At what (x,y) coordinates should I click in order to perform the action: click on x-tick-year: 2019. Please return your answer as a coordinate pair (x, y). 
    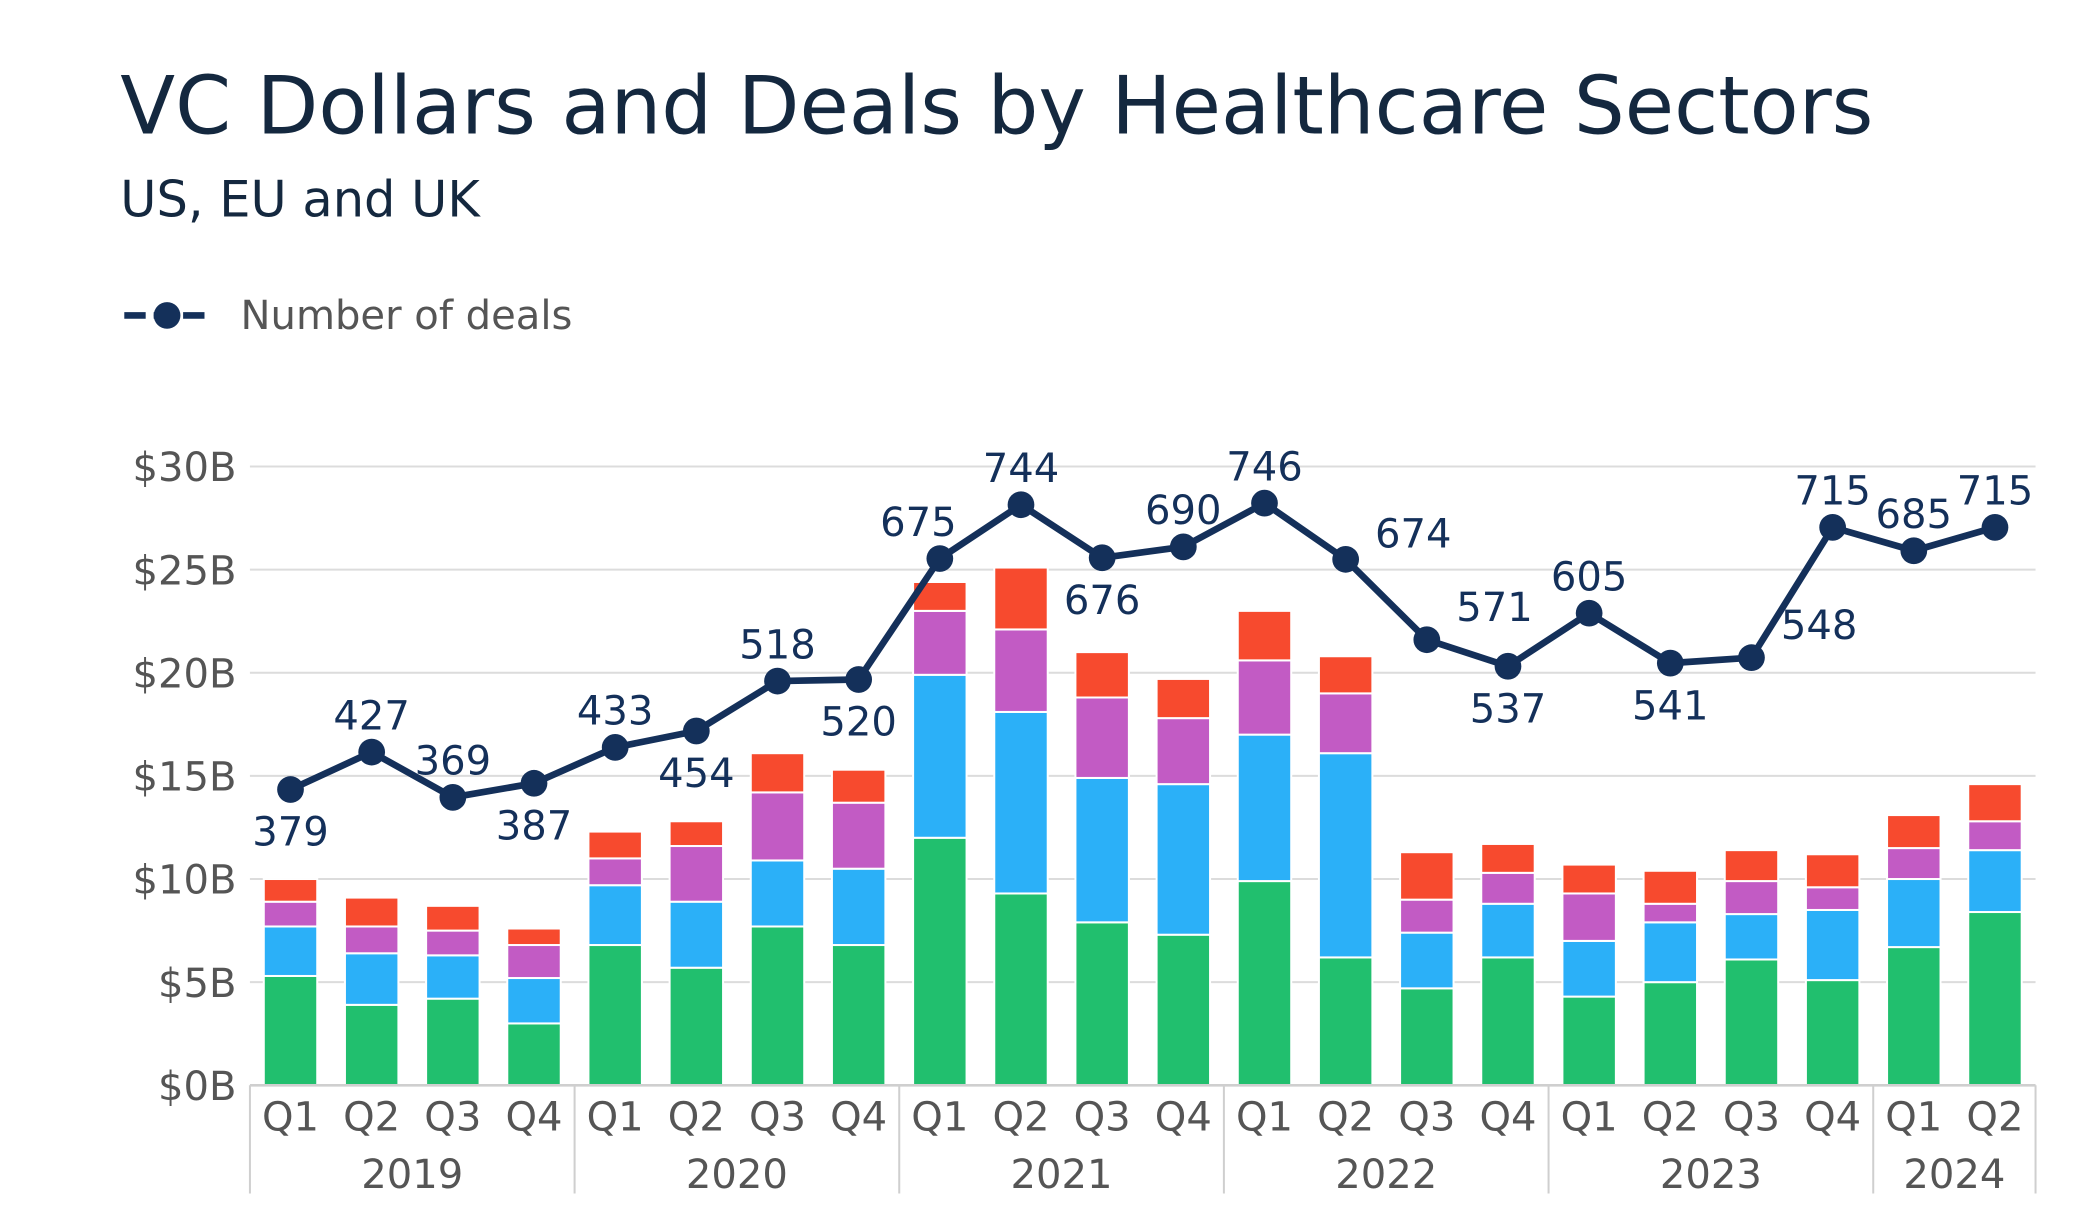
    Looking at the image, I should click on (412, 1175).